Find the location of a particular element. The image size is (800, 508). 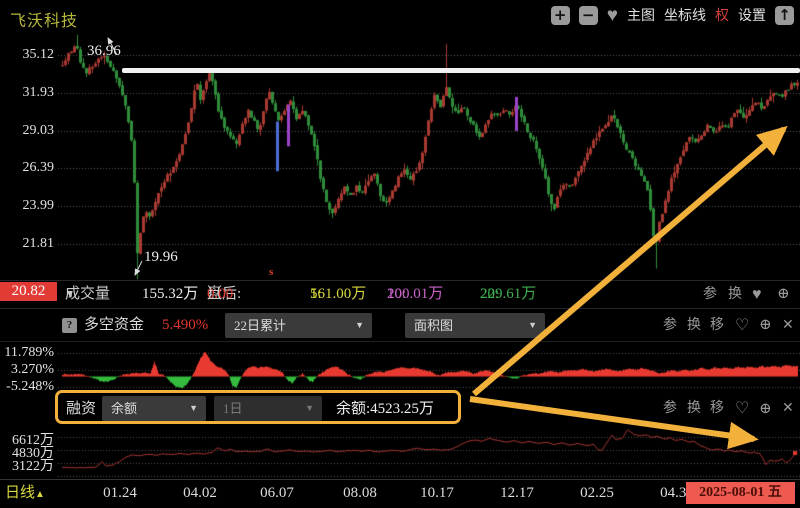

margin-axis-label: 3122万 is located at coordinates (33, 466).